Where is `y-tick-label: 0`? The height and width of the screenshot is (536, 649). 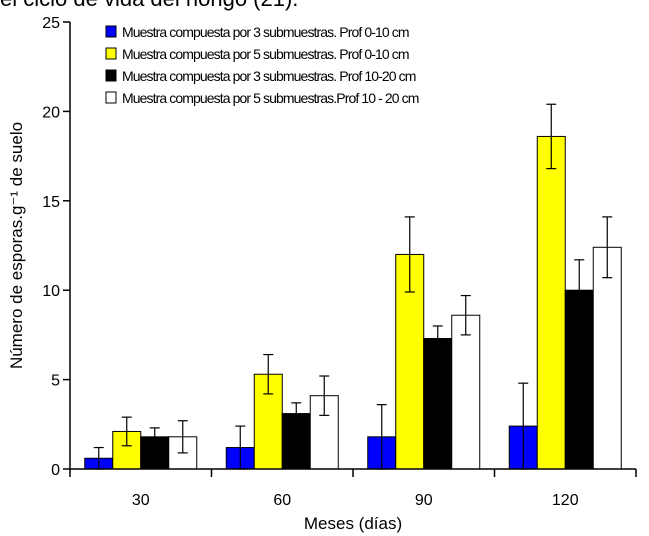
y-tick-label: 0 is located at coordinates (55, 470).